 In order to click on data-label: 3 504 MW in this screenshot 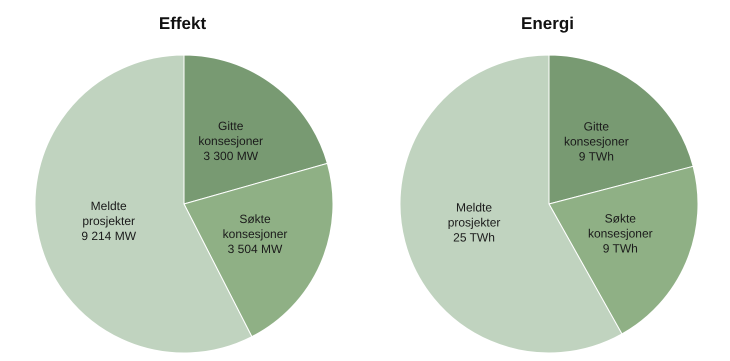, I will do `click(256, 249)`.